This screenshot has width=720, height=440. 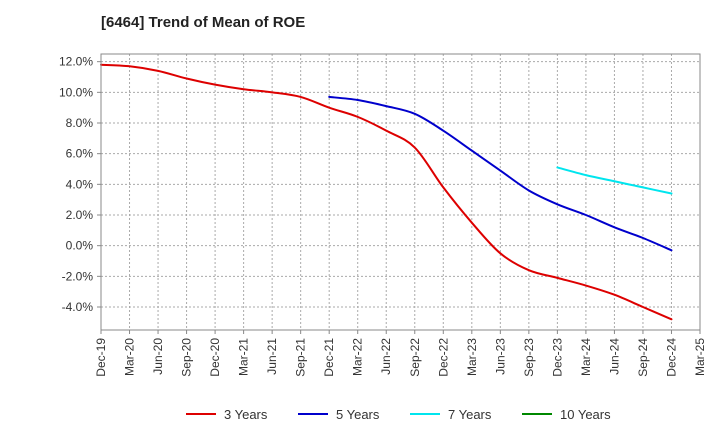 I want to click on x-tick-label: Sep-24, so click(x=643, y=357).